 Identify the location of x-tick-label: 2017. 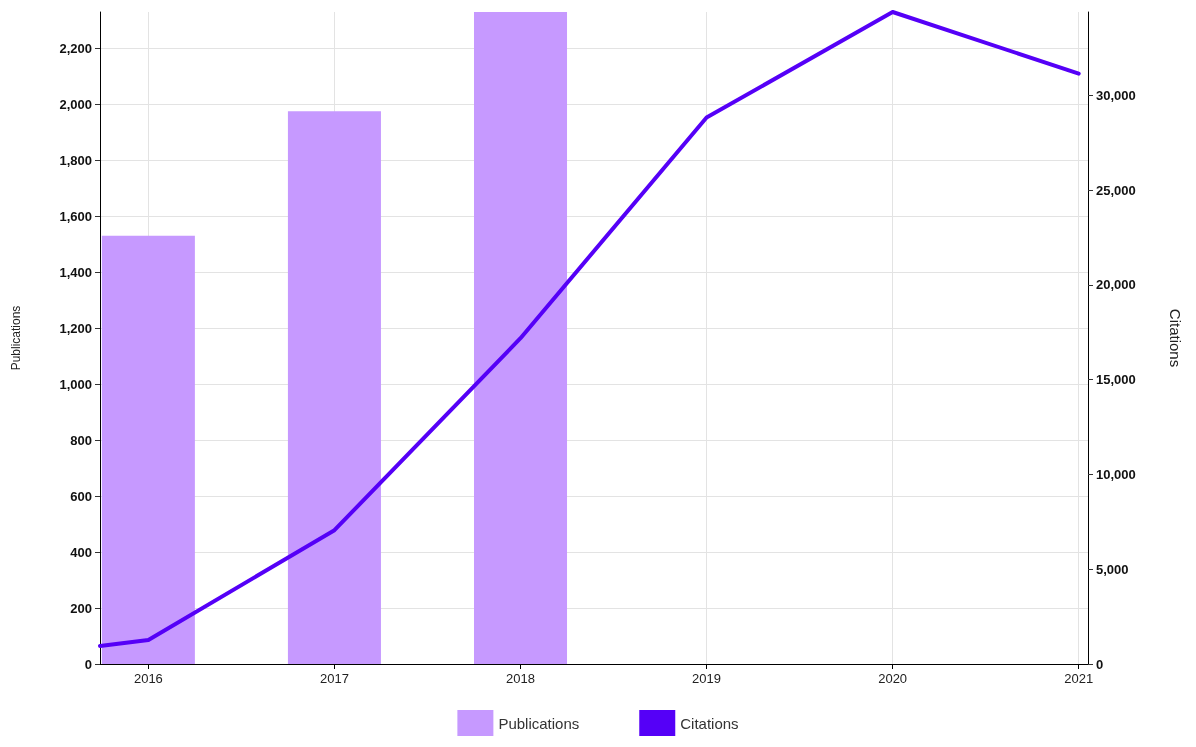
(334, 678).